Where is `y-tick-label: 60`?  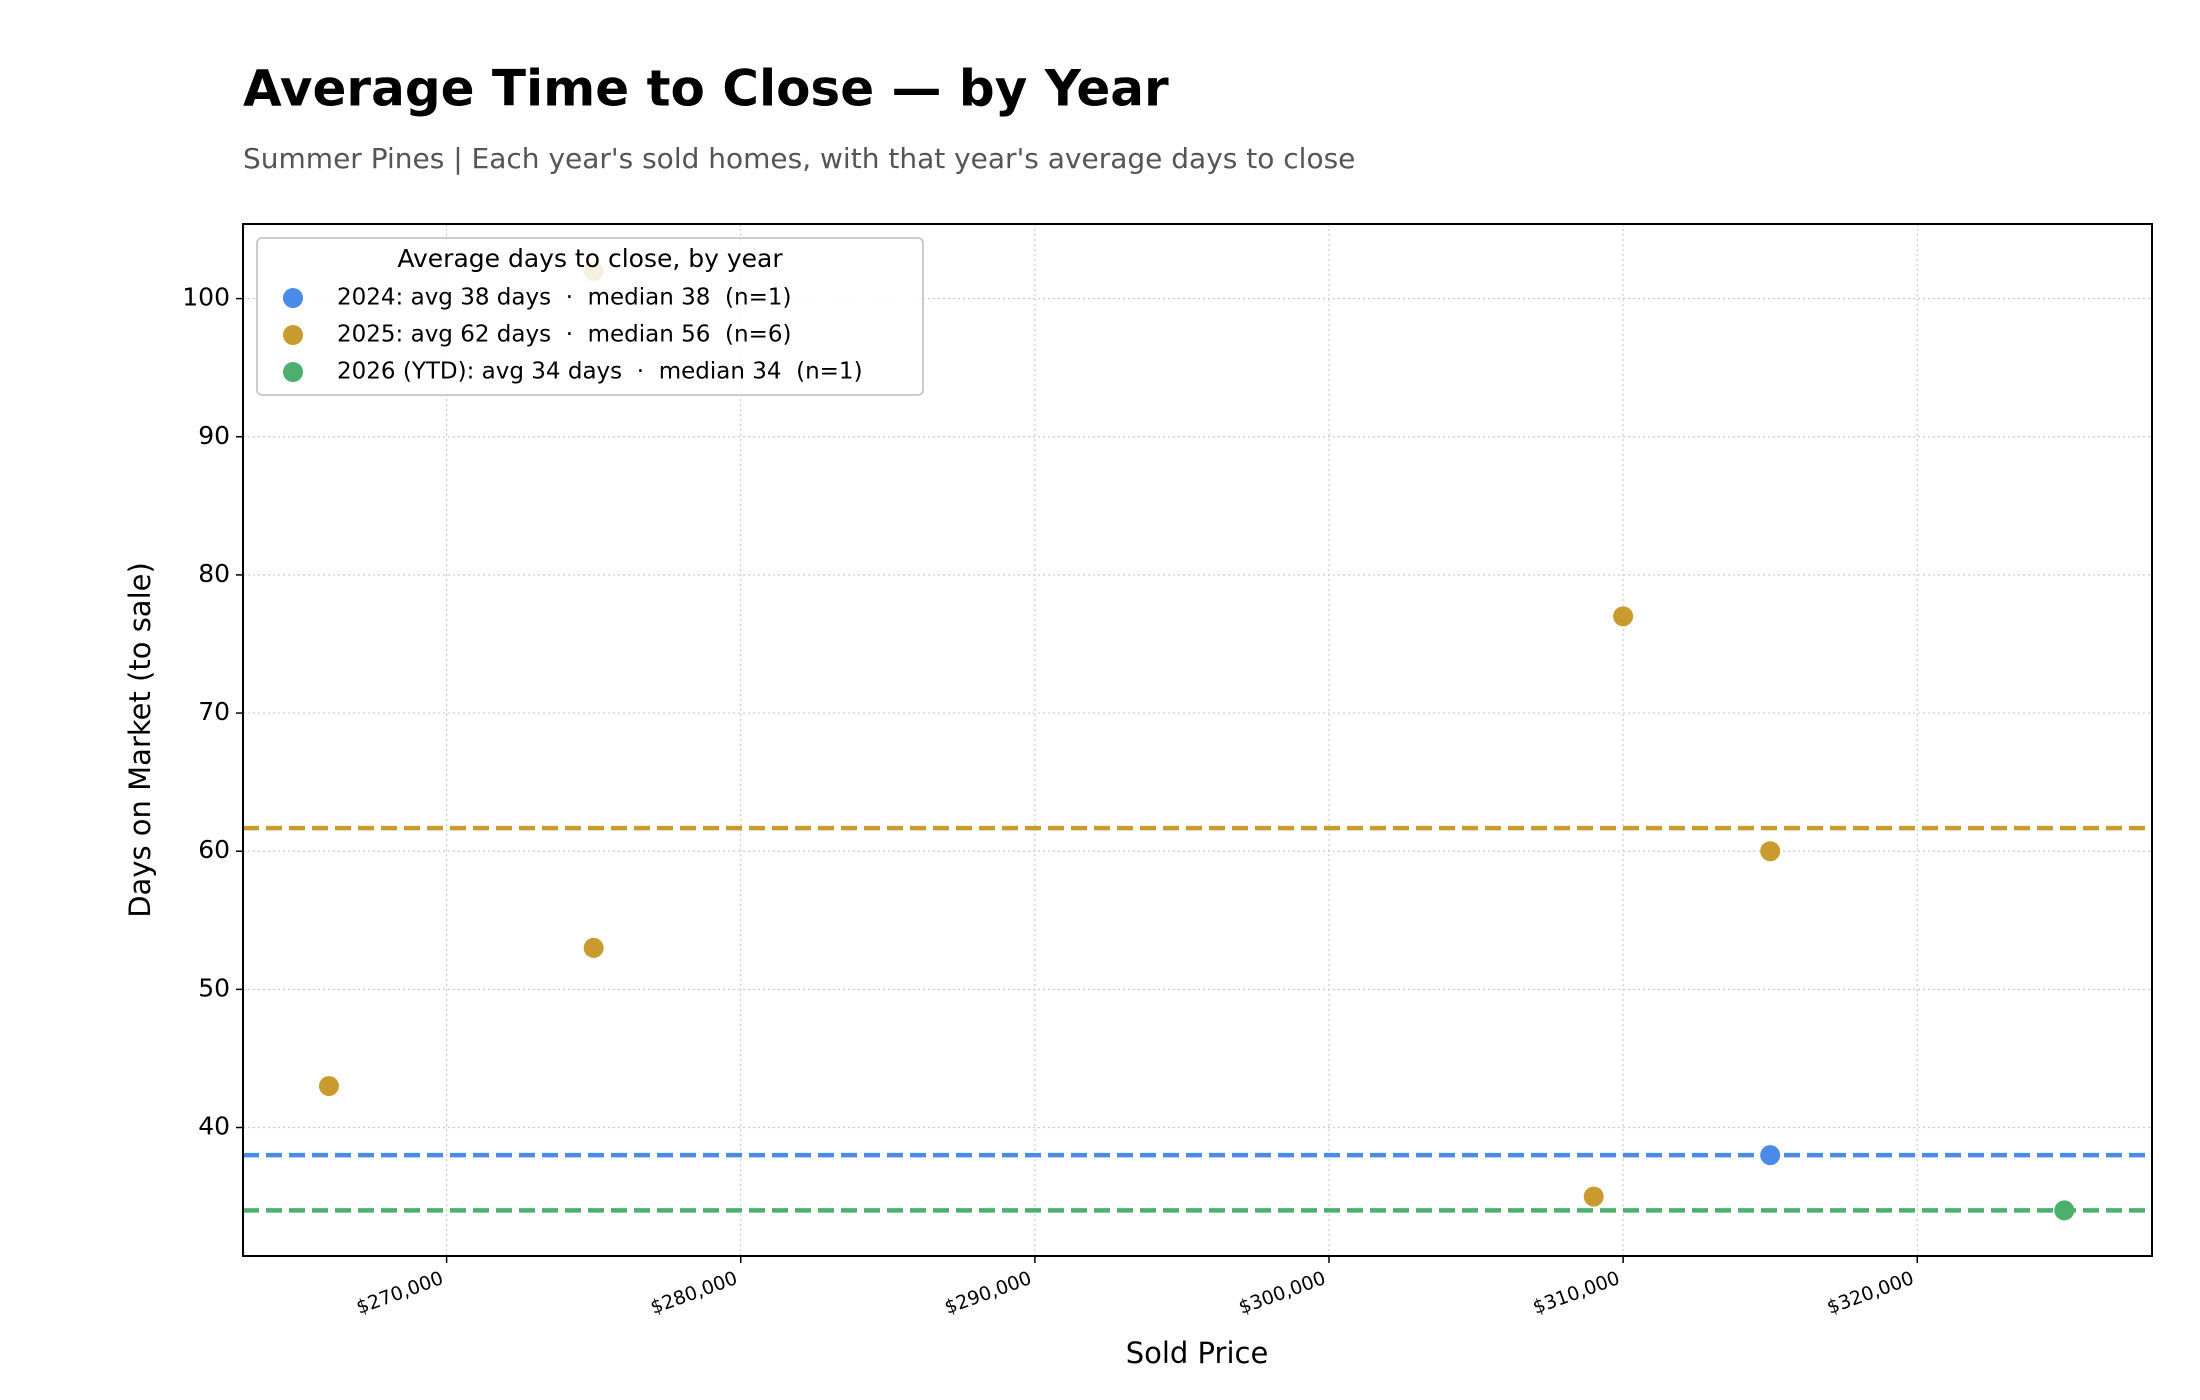
y-tick-label: 60 is located at coordinates (214, 849).